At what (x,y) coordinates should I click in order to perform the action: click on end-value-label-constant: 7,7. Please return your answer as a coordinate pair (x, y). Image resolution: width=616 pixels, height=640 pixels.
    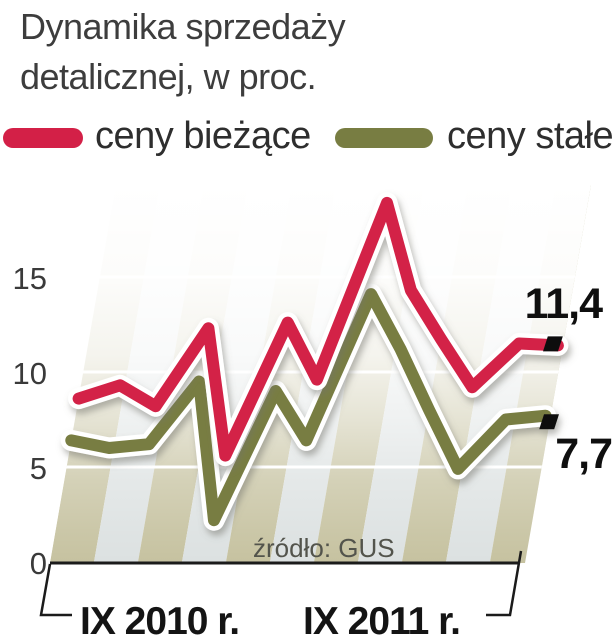
    Looking at the image, I should click on (583, 454).